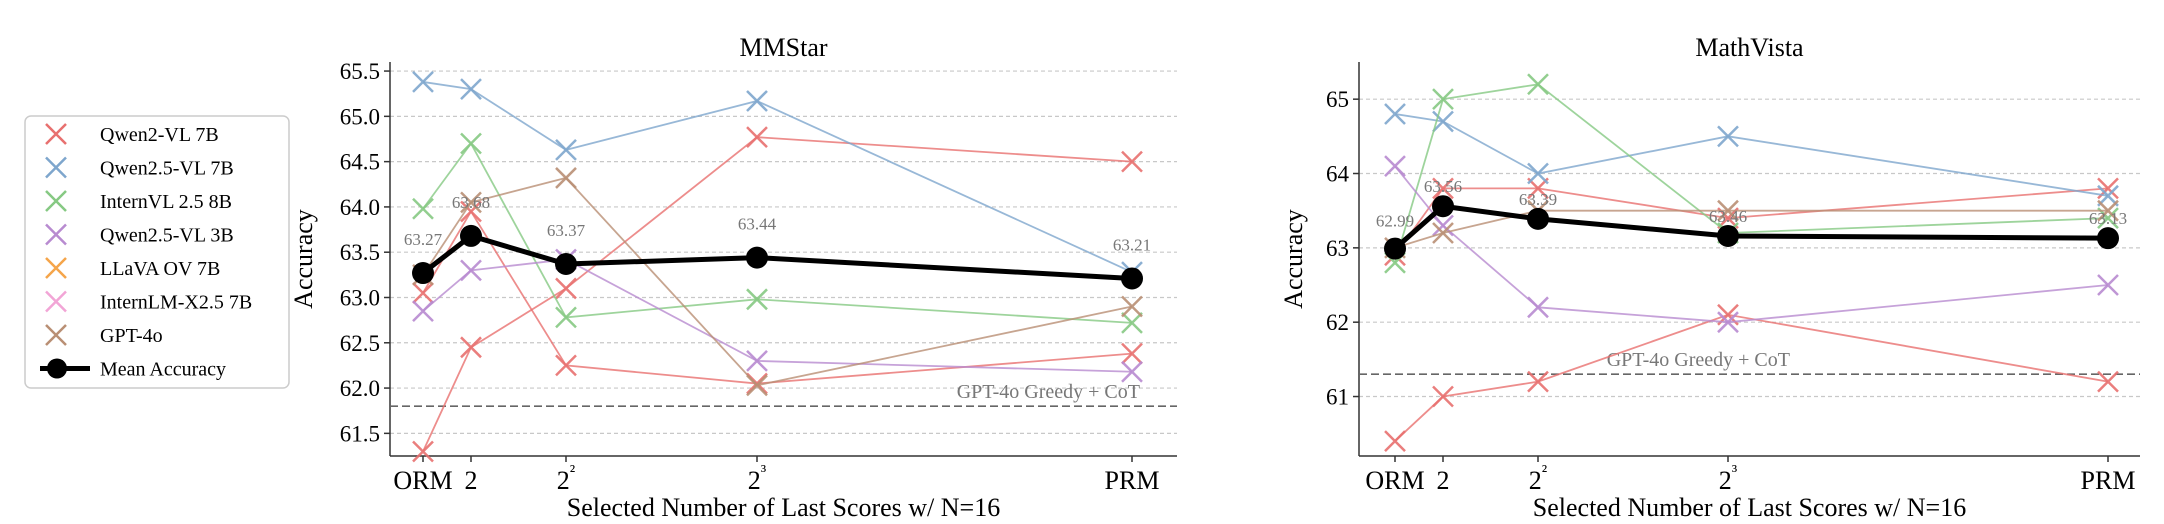 This screenshot has width=2164, height=524. Describe the element at coordinates (360, 343) in the screenshot. I see `y-tick-label: 62.5` at that location.